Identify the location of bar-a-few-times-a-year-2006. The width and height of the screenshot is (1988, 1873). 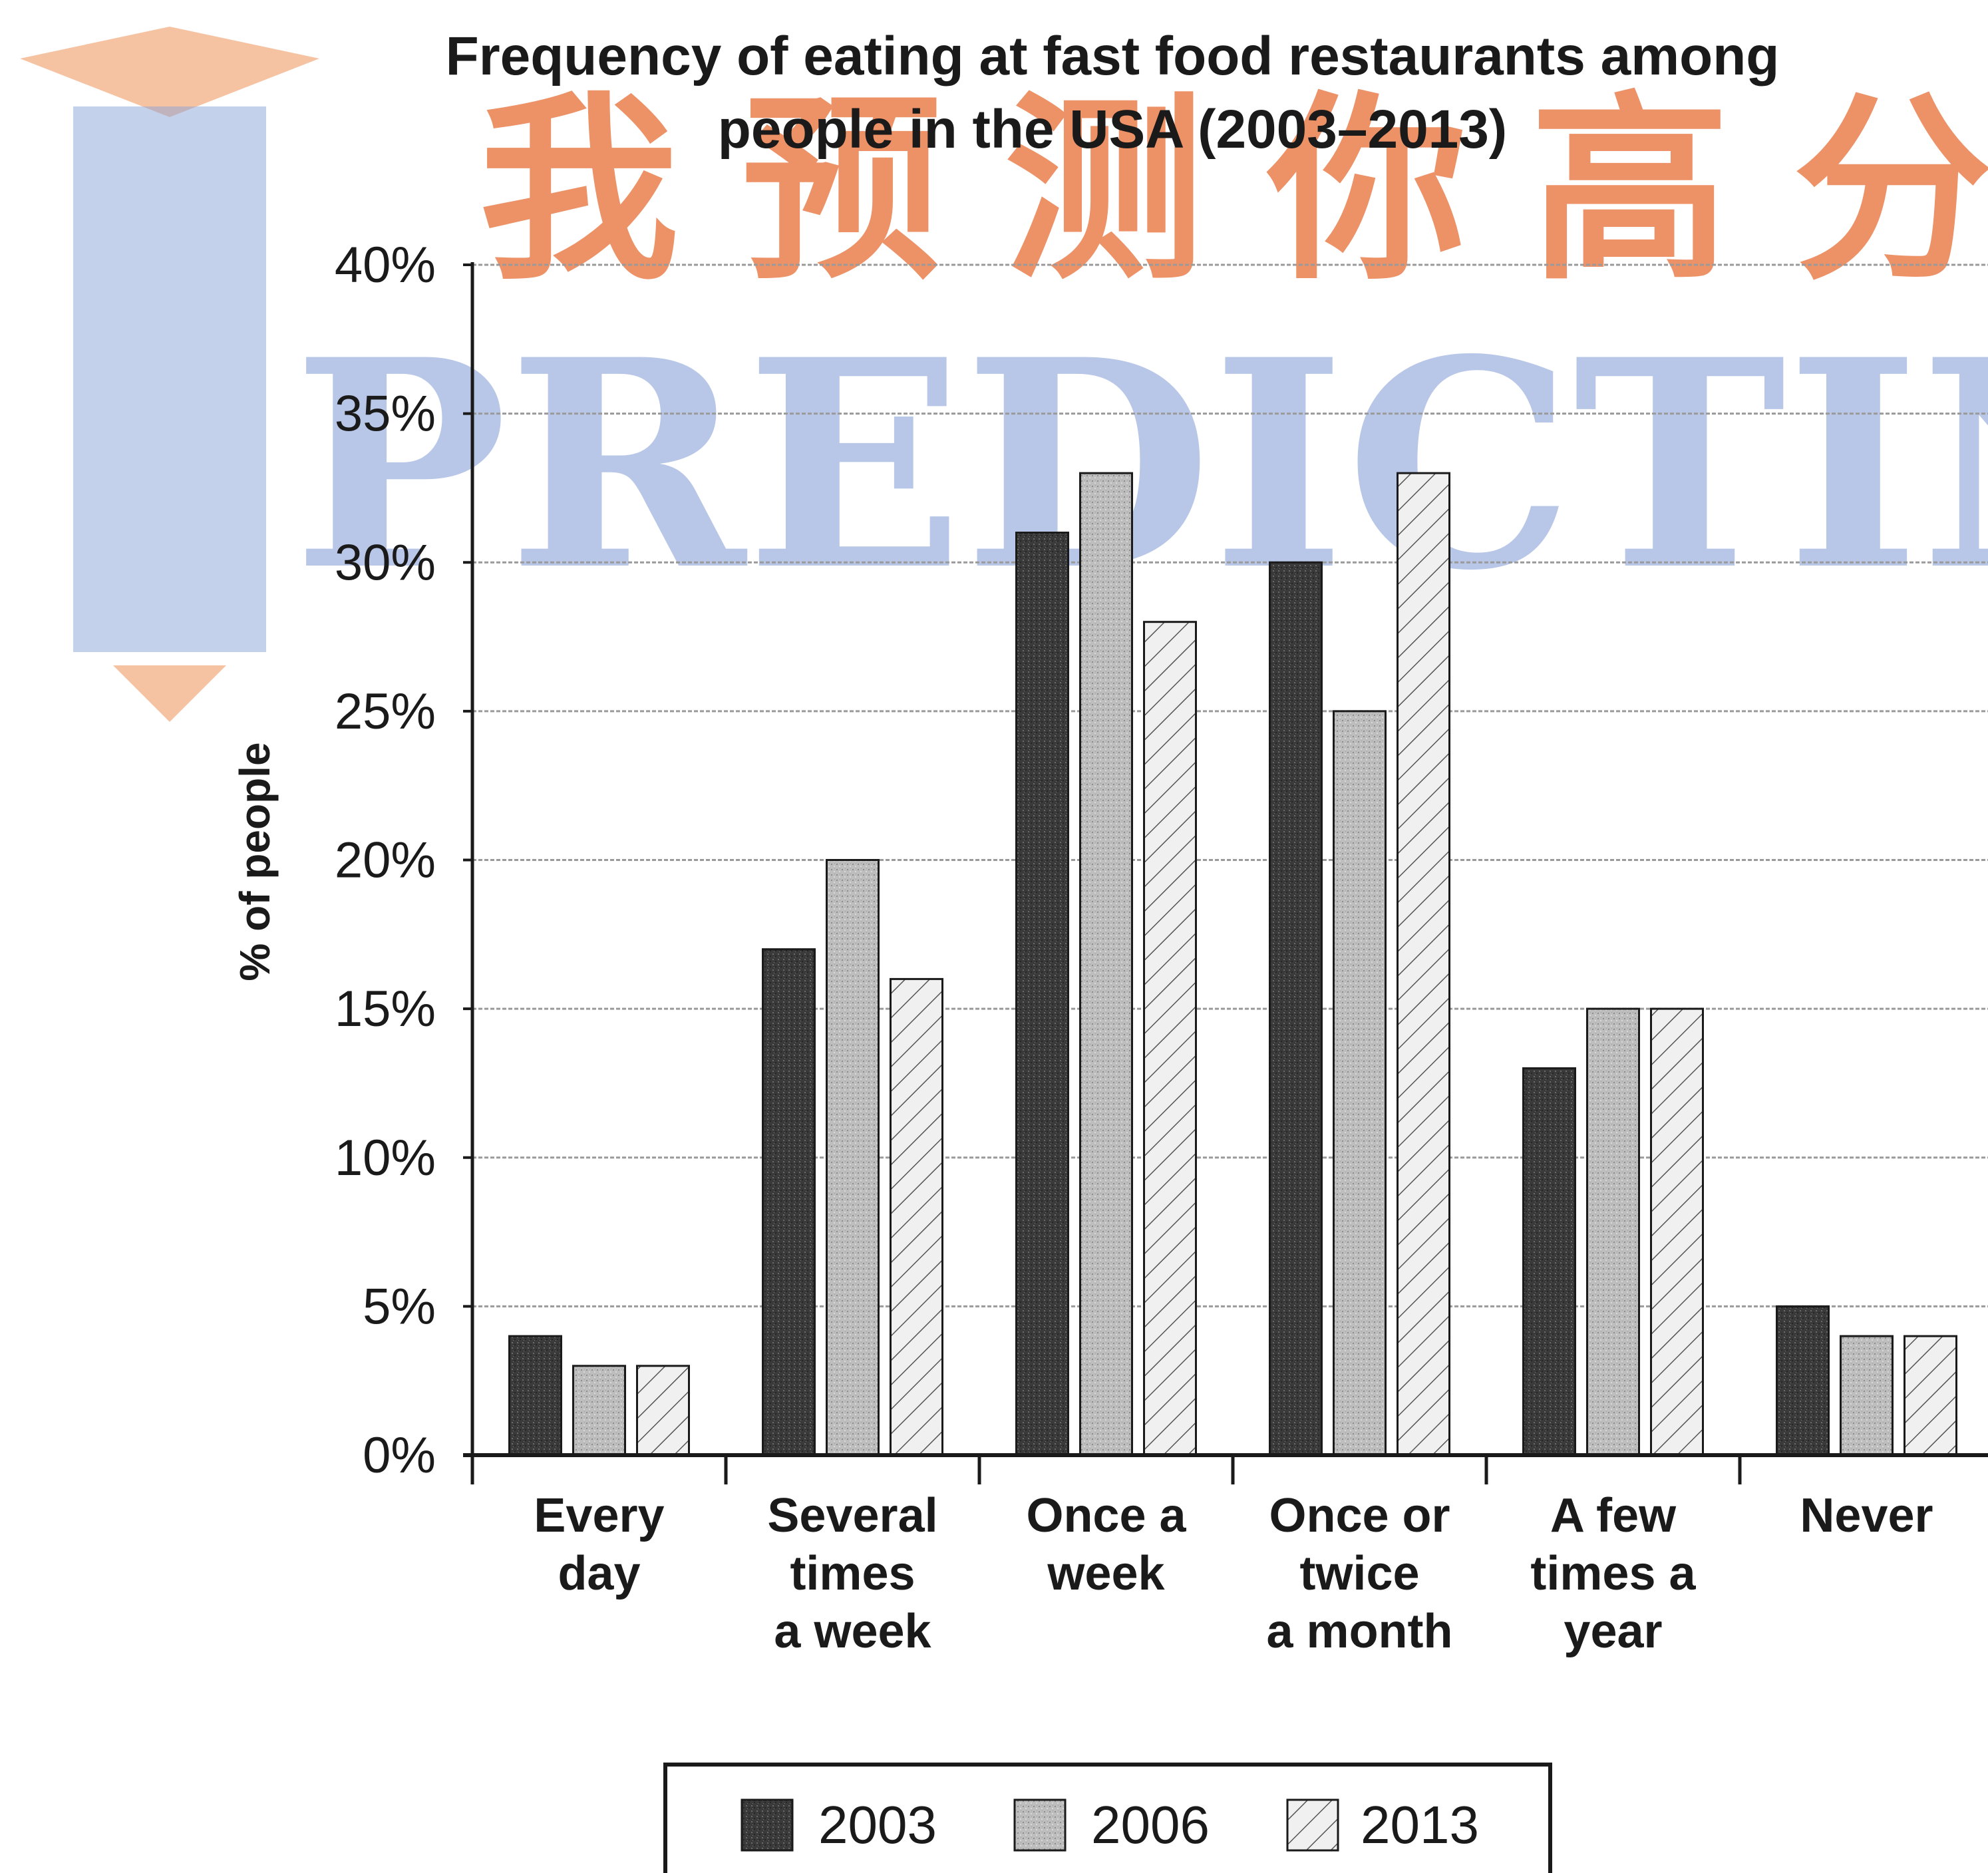
(1613, 1231).